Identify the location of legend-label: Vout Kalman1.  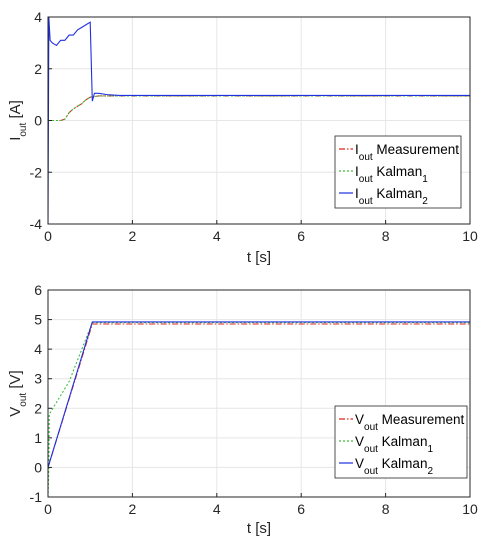
(394, 444).